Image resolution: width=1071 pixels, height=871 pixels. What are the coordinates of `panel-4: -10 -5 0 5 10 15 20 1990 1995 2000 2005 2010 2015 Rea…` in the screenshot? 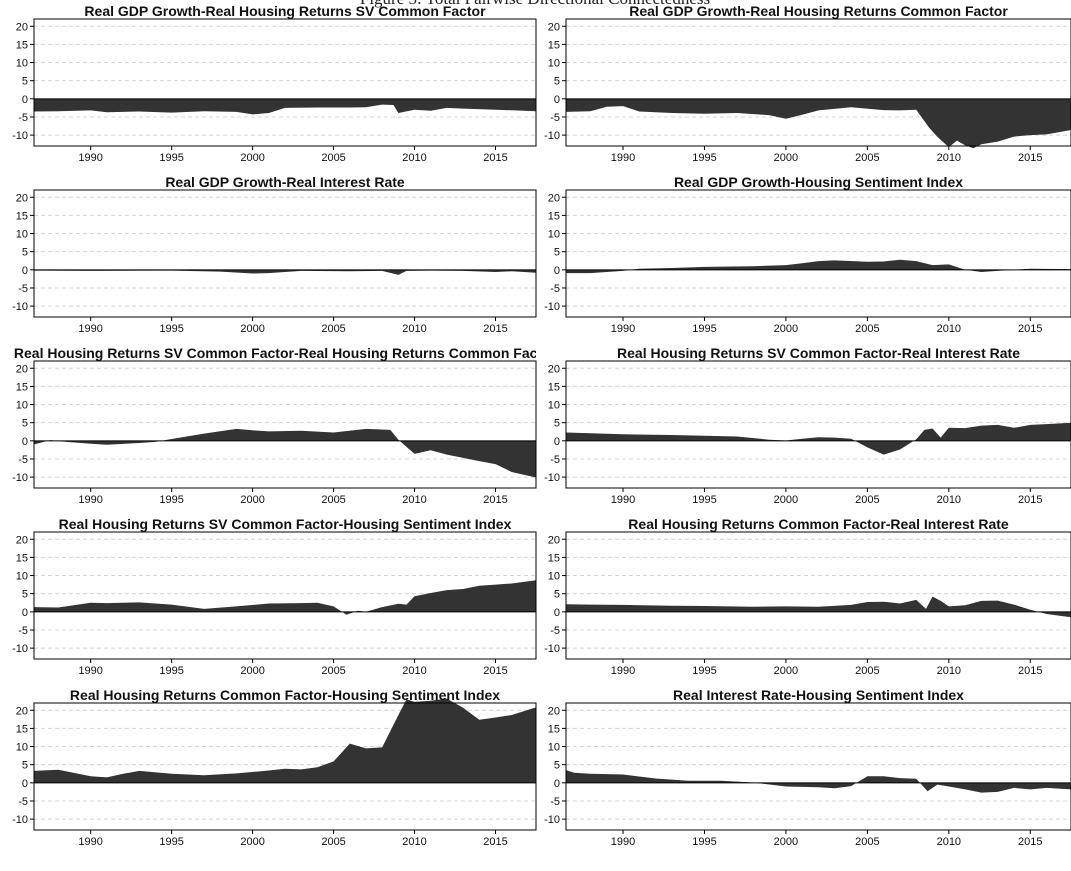 It's located at (807, 254).